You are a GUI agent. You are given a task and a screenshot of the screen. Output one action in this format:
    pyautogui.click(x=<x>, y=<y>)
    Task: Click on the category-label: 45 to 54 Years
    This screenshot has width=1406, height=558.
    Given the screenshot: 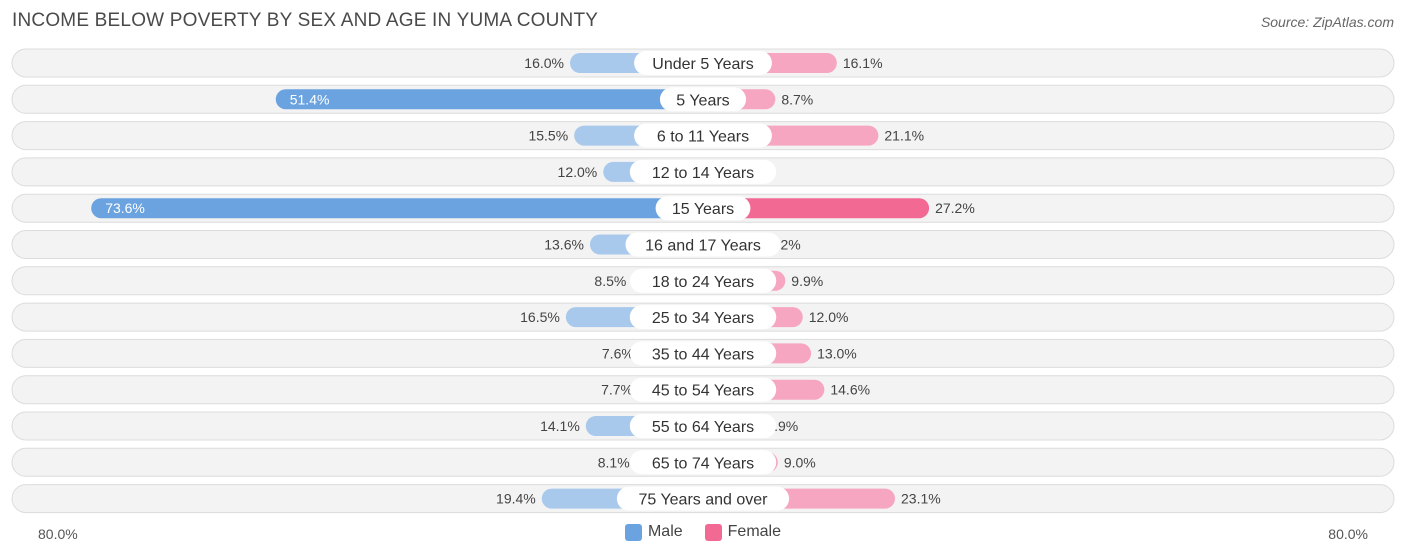 What is the action you would take?
    pyautogui.click(x=703, y=391)
    